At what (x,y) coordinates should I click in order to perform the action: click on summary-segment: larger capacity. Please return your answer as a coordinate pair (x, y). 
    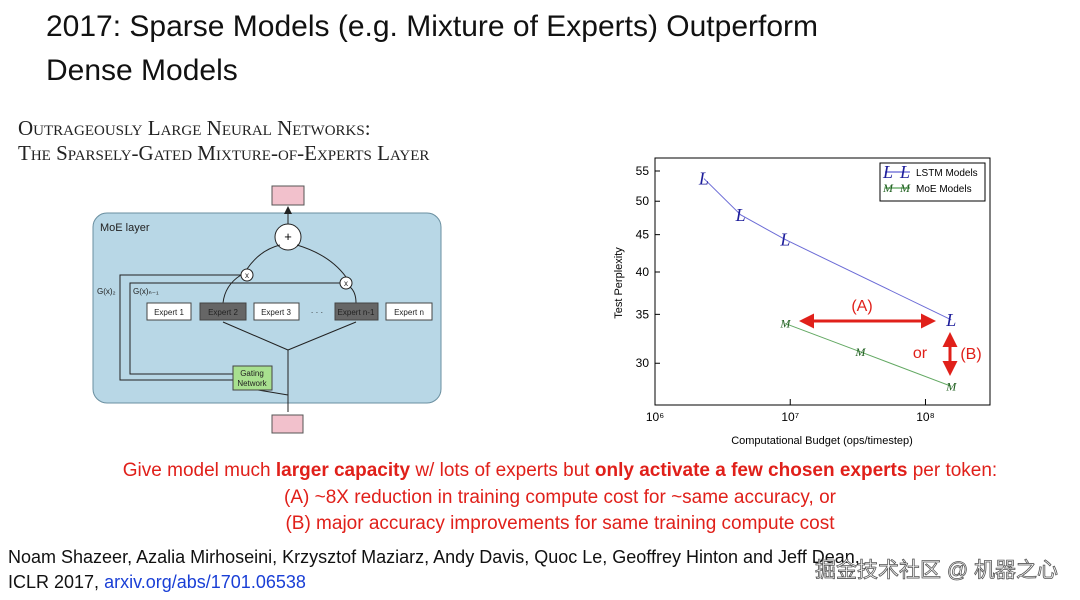
    Looking at the image, I should click on (343, 470).